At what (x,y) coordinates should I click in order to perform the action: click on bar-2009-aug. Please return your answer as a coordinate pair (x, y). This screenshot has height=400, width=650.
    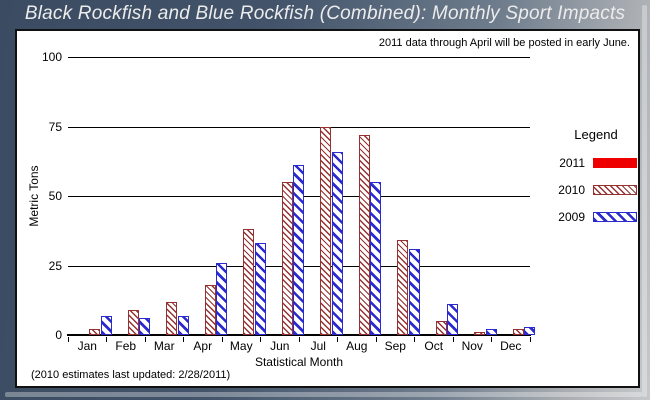
    Looking at the image, I should click on (375, 258).